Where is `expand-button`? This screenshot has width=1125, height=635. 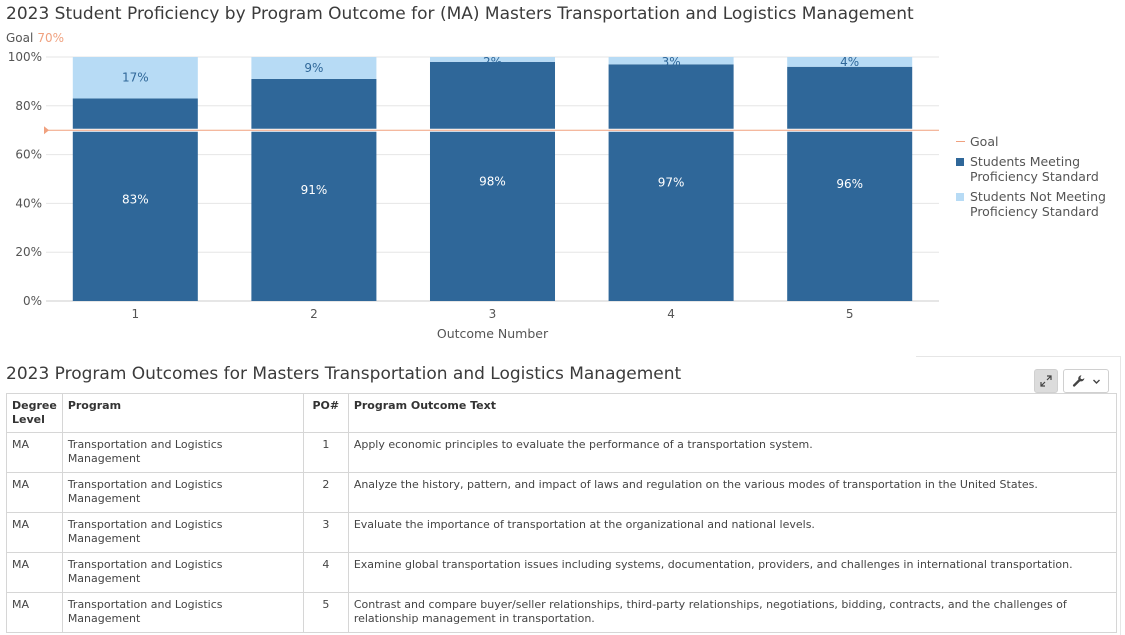 expand-button is located at coordinates (1046, 381).